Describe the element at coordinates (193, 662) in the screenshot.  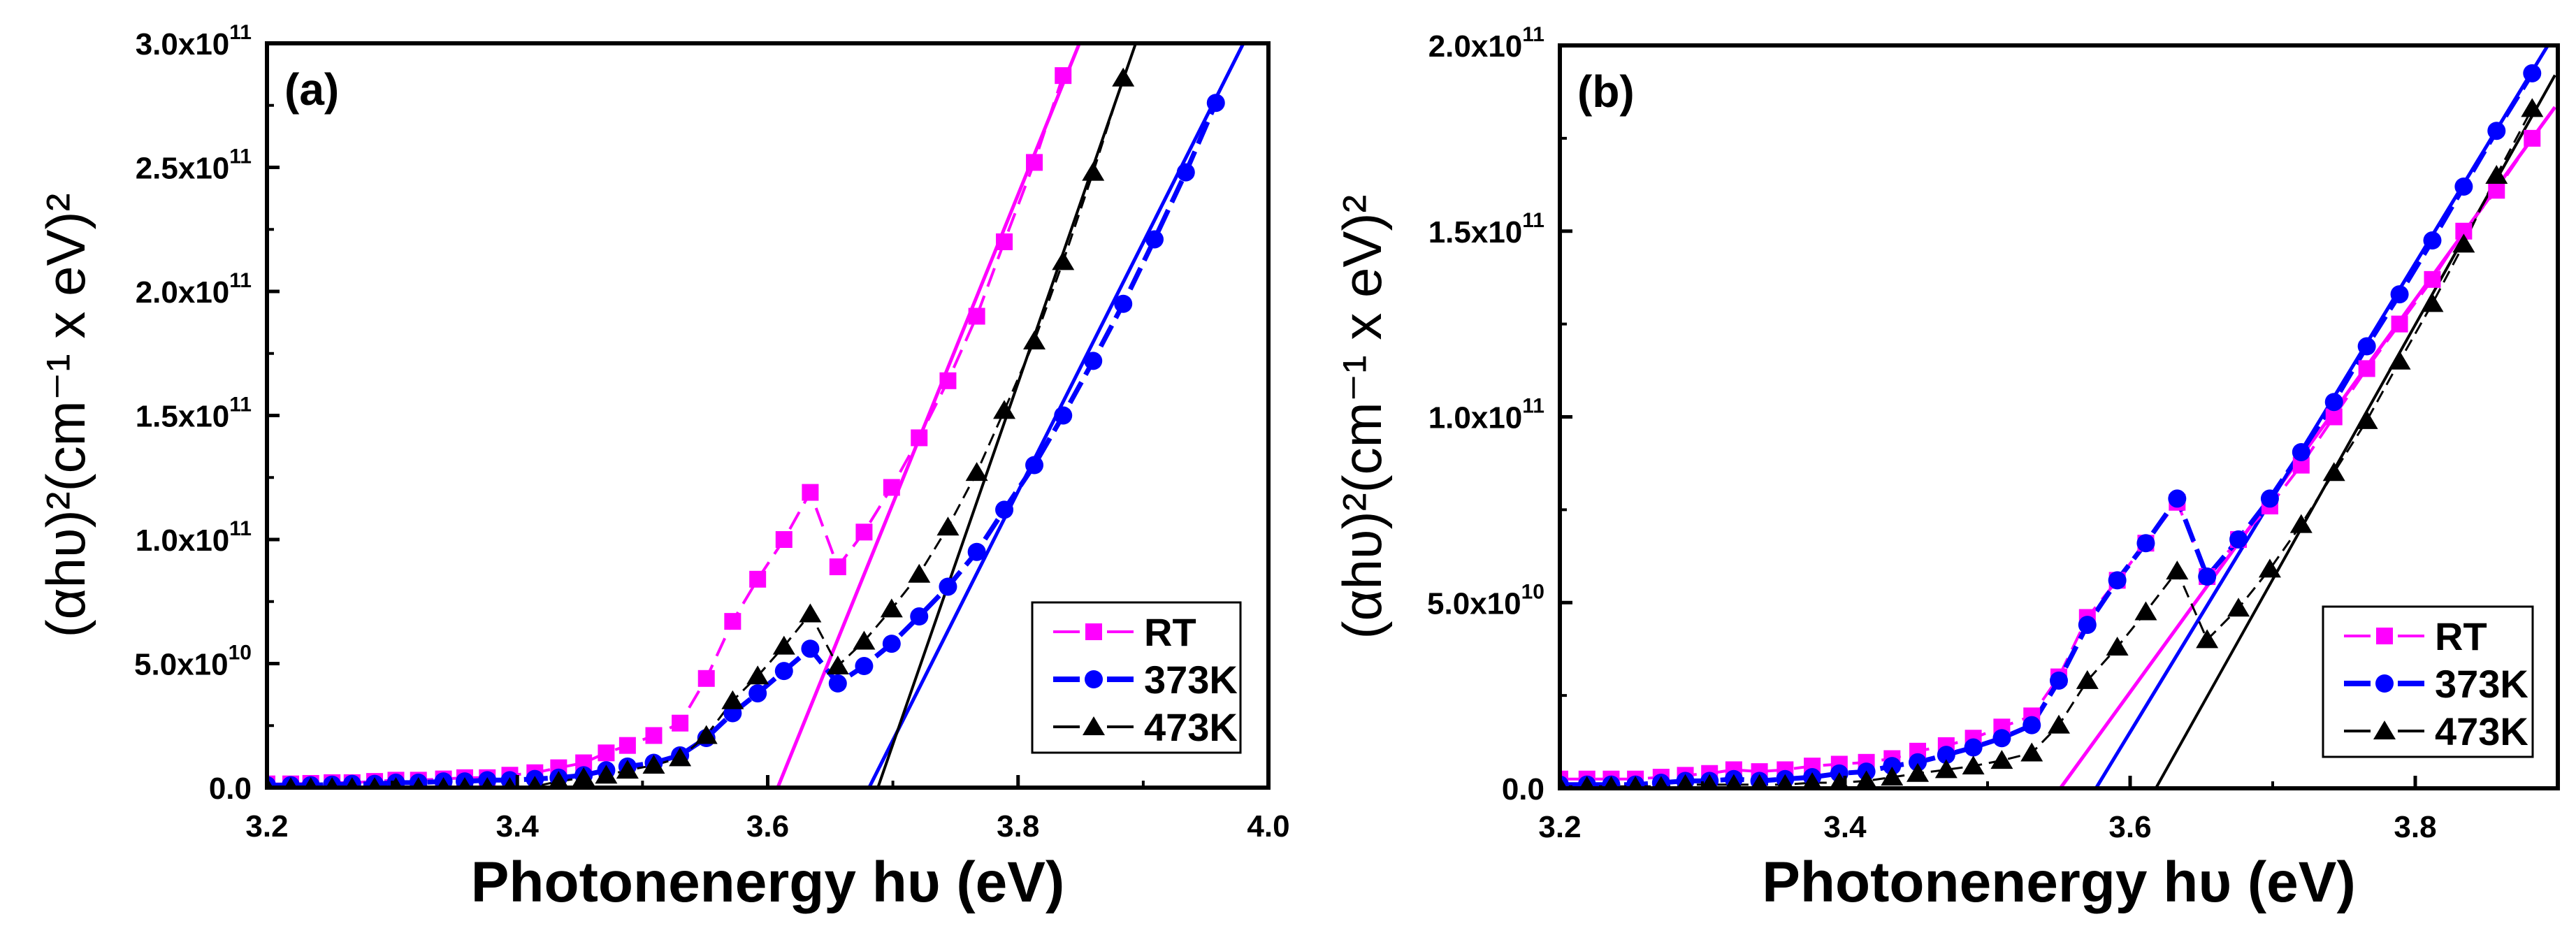
I see `y-tick-label: 5.0x10¹⁰` at that location.